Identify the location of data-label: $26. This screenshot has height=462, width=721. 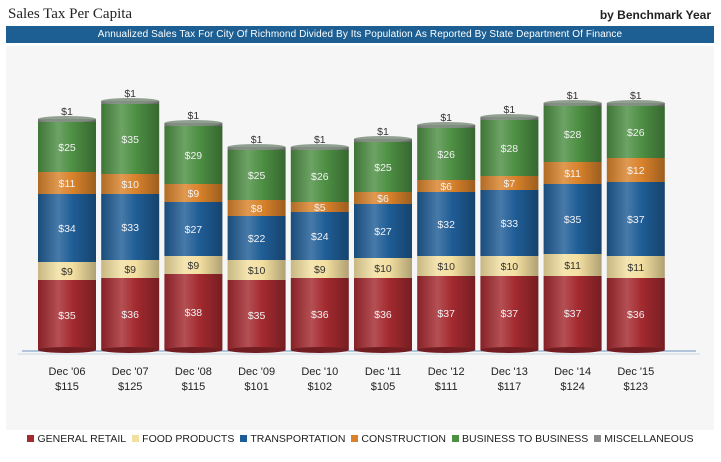
(446, 155).